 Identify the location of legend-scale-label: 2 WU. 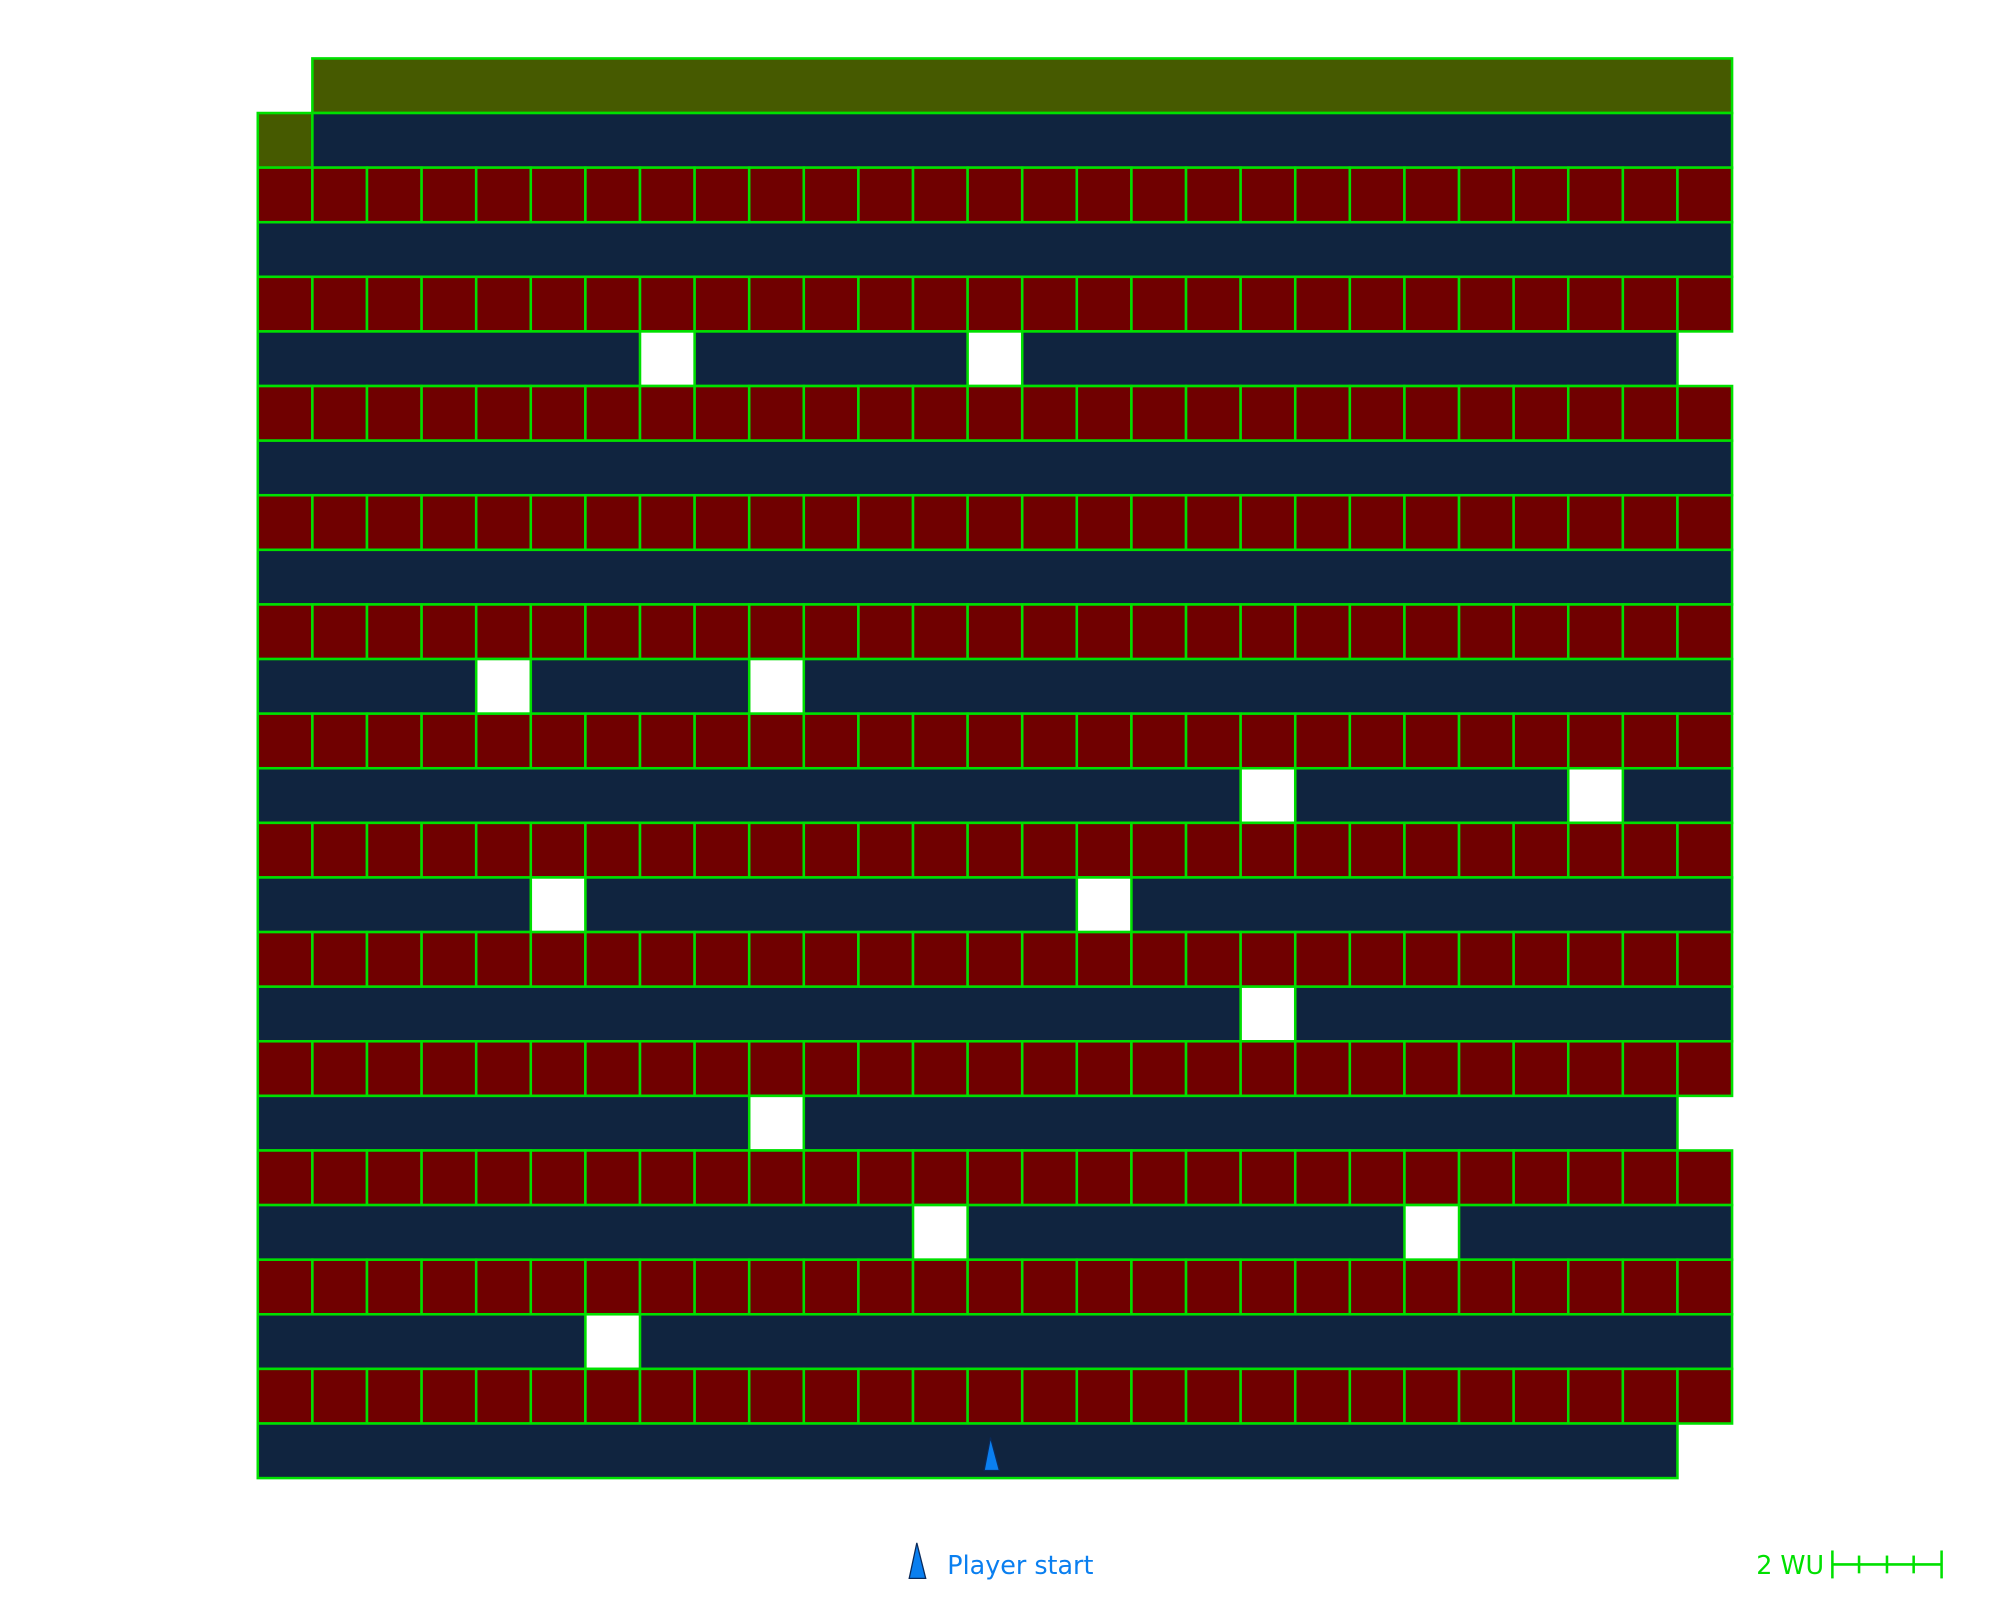
(1790, 1565).